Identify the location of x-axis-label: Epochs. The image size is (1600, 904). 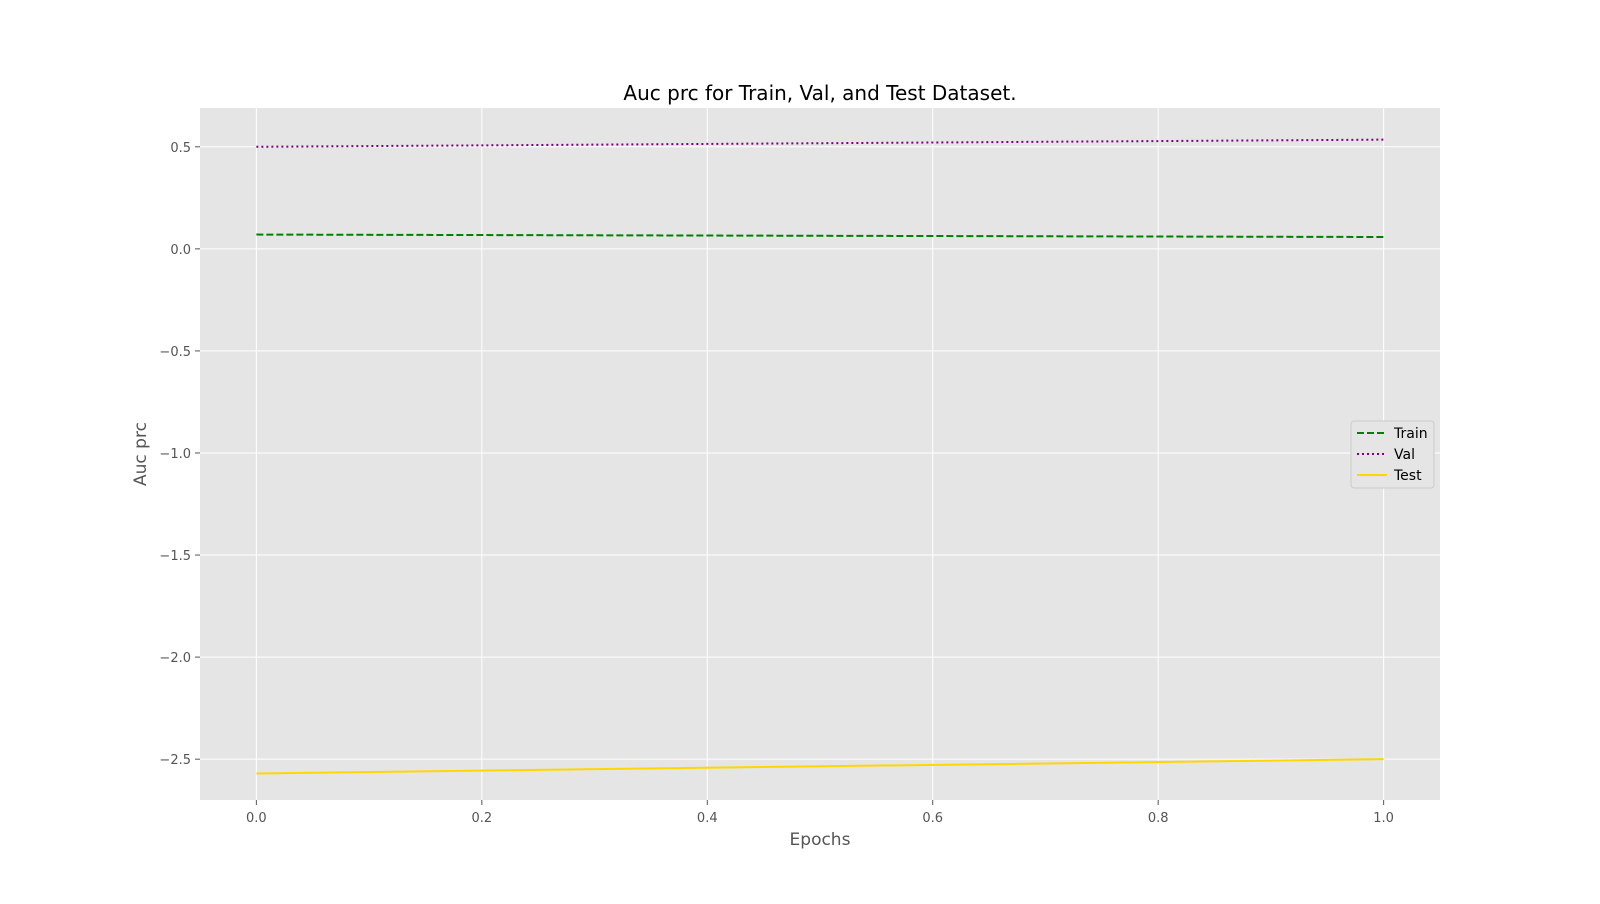
(820, 840).